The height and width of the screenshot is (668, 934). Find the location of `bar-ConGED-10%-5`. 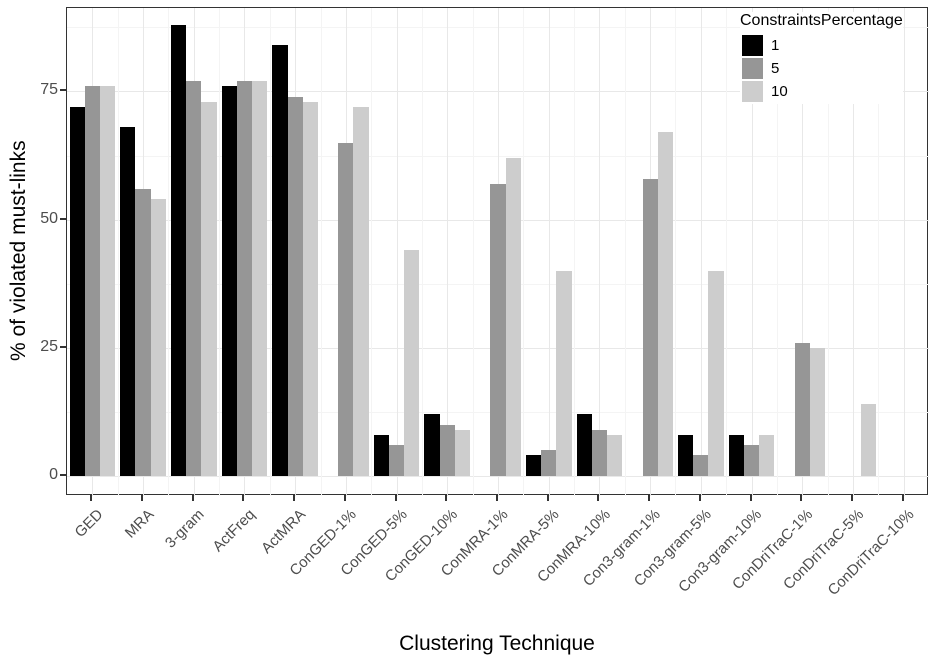

bar-ConGED-10%-5 is located at coordinates (447, 450).